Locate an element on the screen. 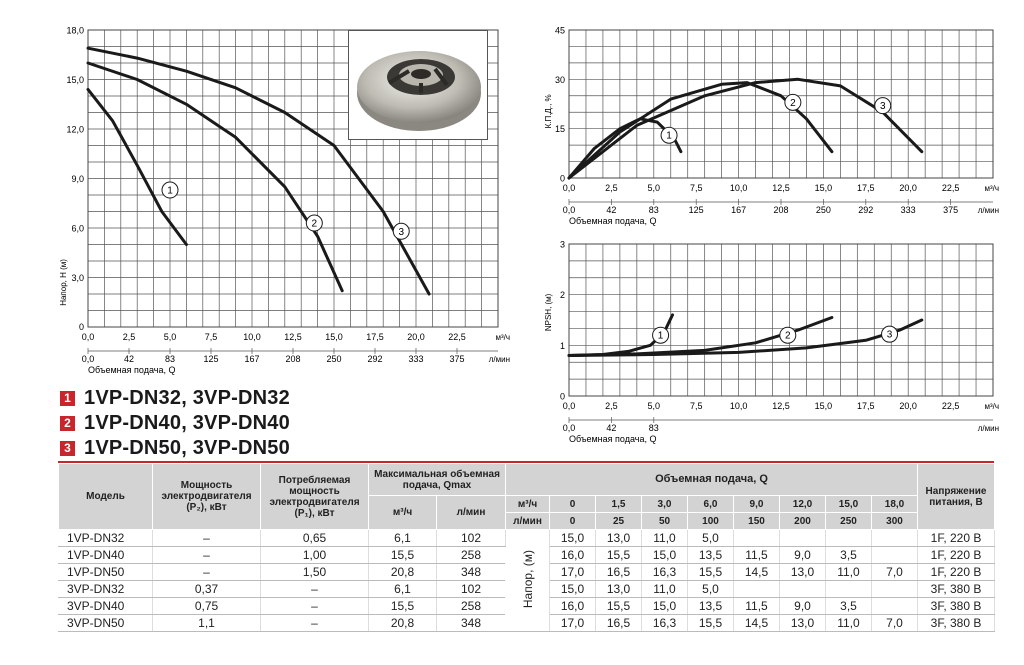 This screenshot has width=1024, height=665. x-tick-label: 12,5 is located at coordinates (293, 337).